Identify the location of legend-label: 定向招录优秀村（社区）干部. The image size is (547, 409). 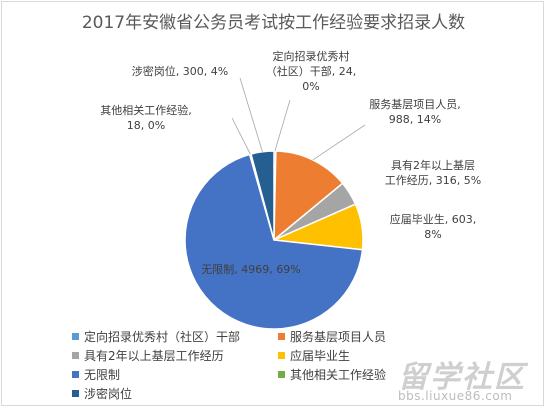
(162, 337).